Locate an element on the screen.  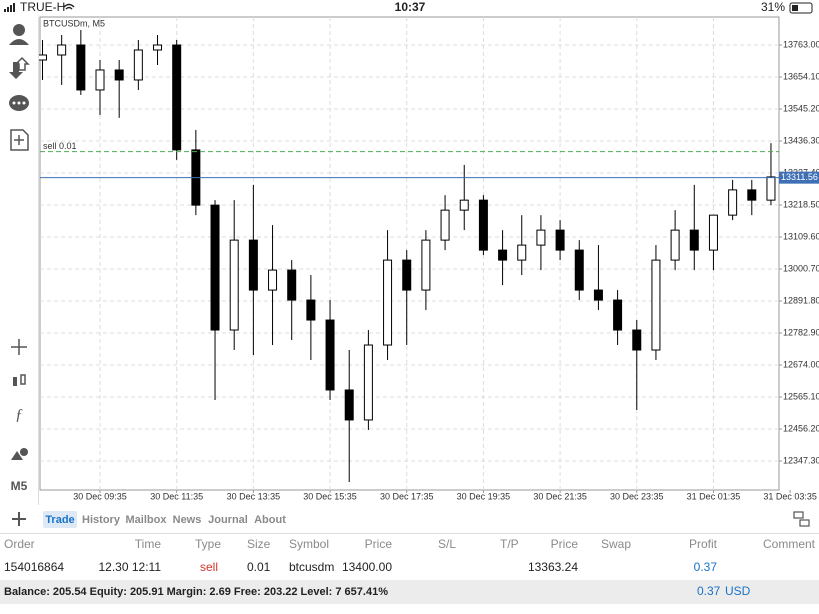
battery-percent: 31% is located at coordinates (773, 7).